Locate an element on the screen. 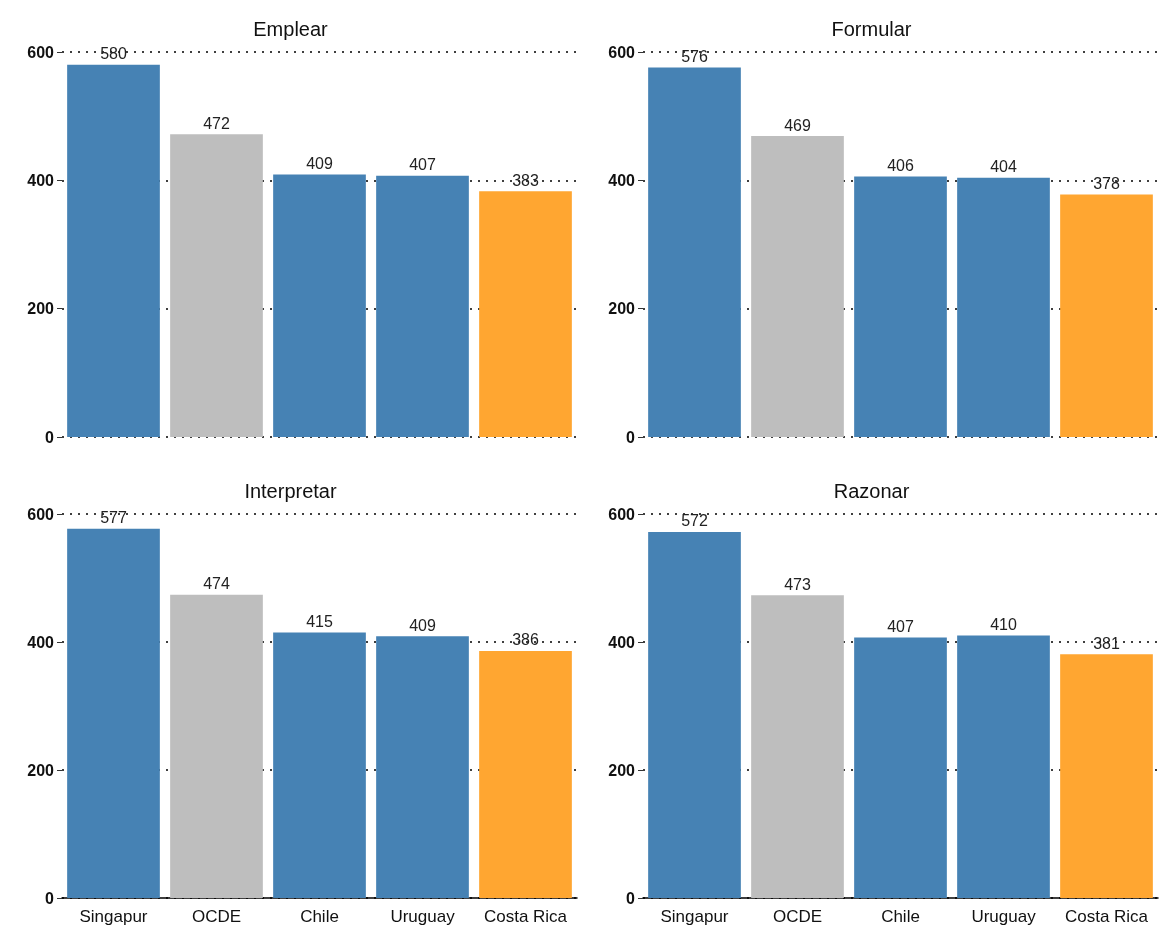 The image size is (1163, 940). data-label: 415 is located at coordinates (319, 621).